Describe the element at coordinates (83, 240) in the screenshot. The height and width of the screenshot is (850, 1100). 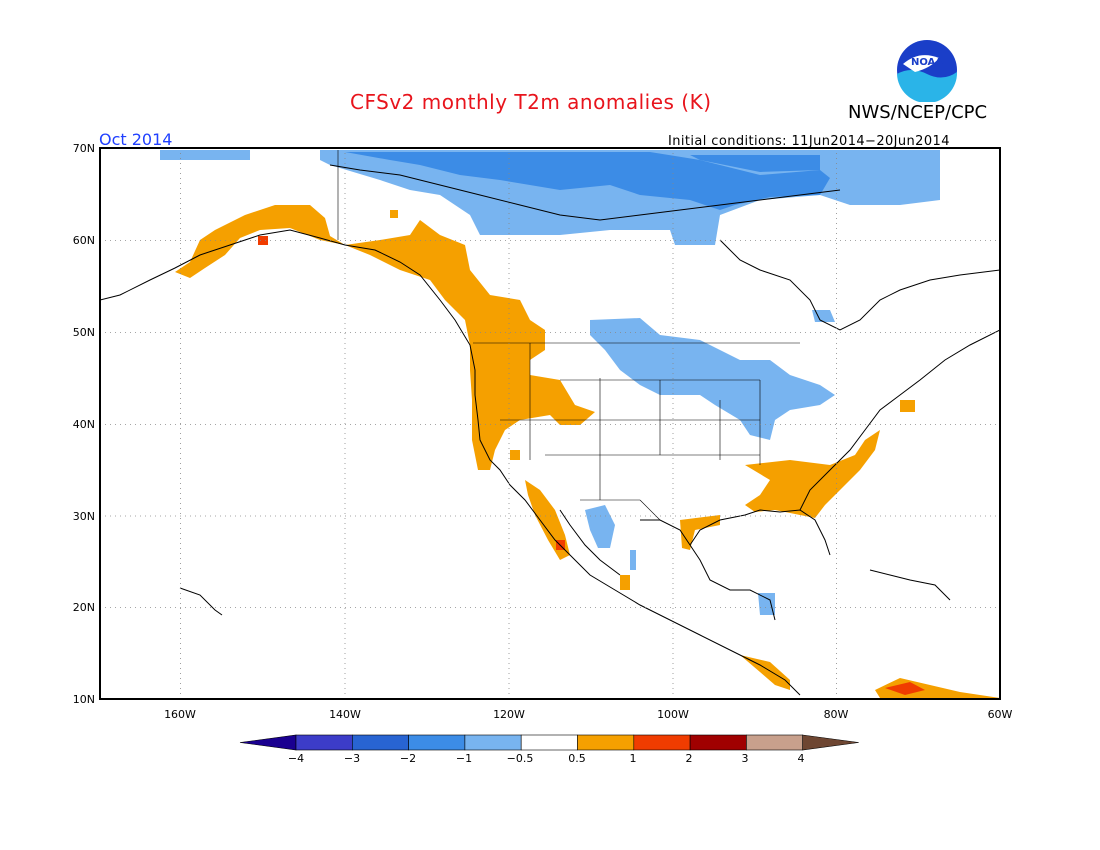
I see `lat-label: 60N` at that location.